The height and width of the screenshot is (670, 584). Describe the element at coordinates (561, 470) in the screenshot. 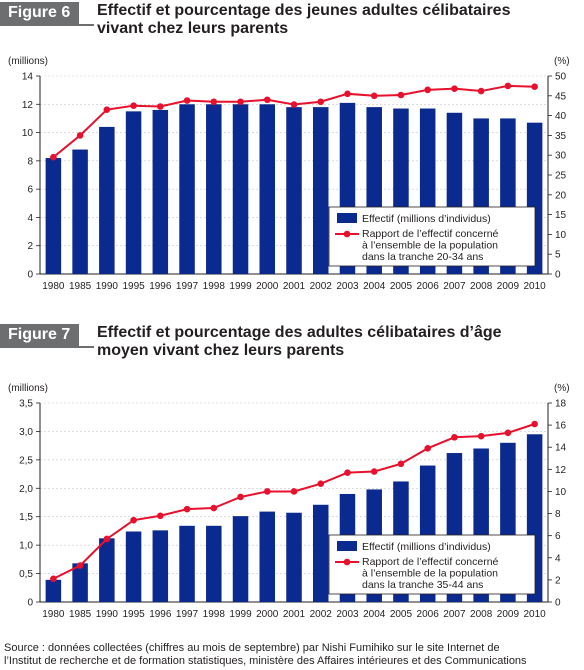

I see `right-axis-tick-label: 12` at that location.